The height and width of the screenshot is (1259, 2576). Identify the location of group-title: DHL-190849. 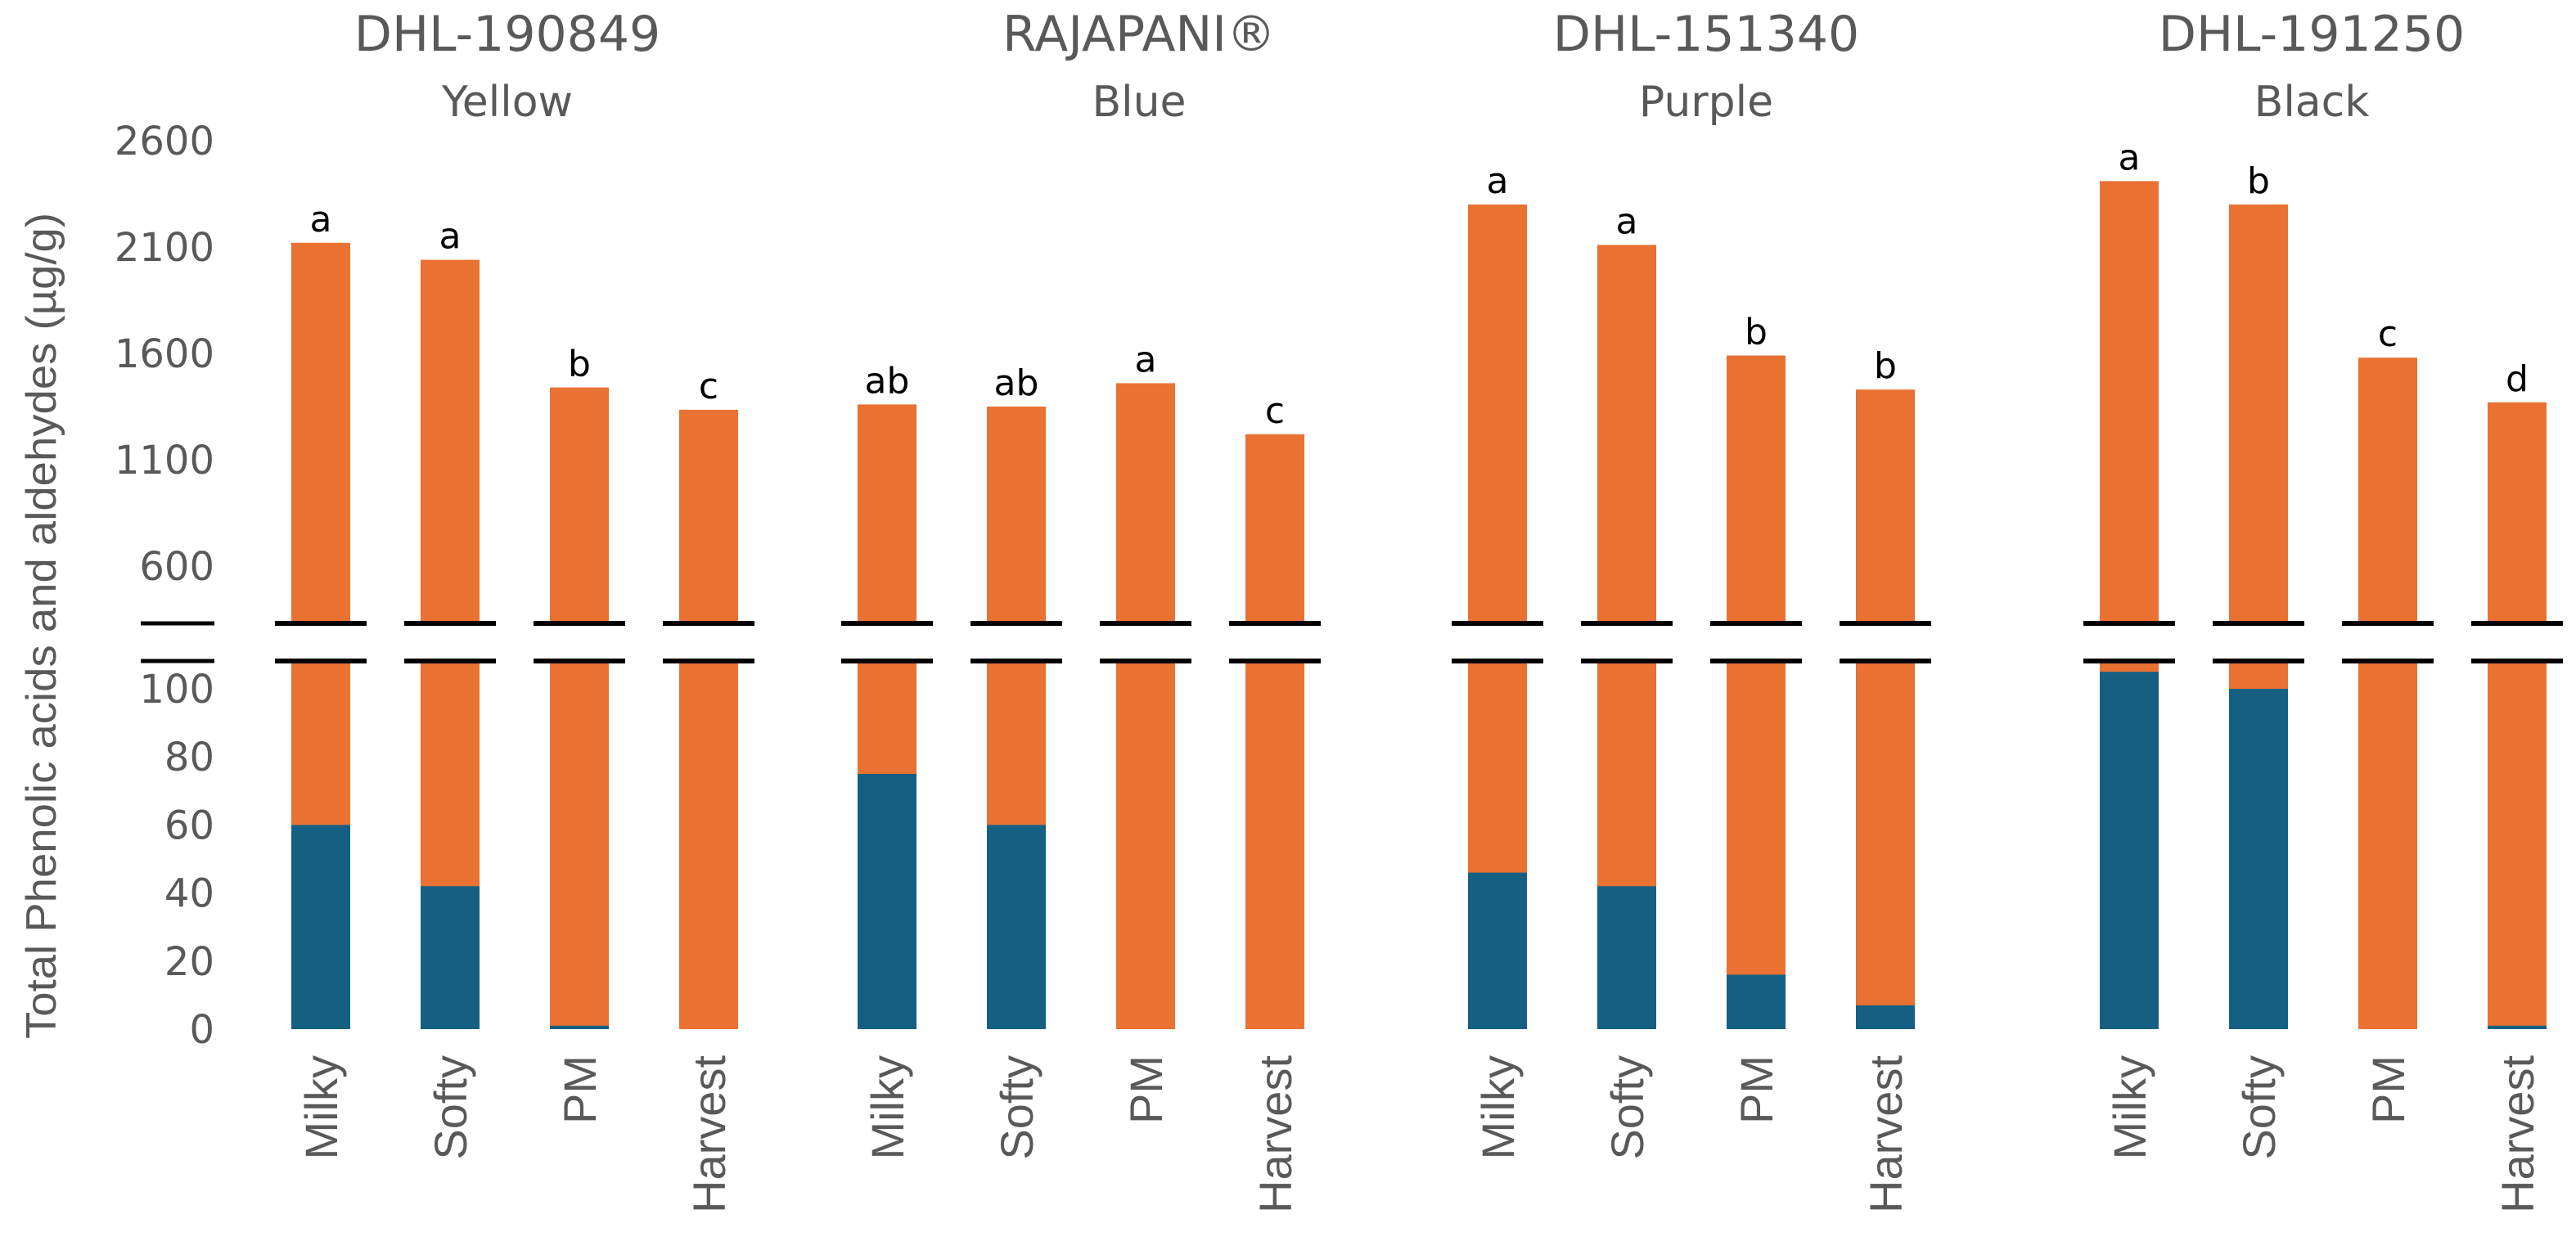
(507, 34).